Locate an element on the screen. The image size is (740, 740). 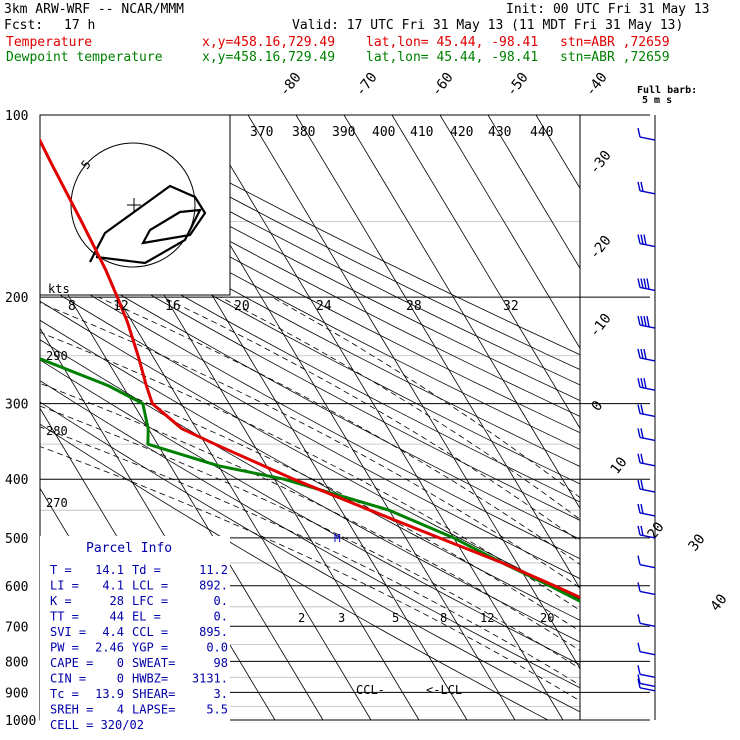
pressure-tick-label: 100 is located at coordinates (16, 116).